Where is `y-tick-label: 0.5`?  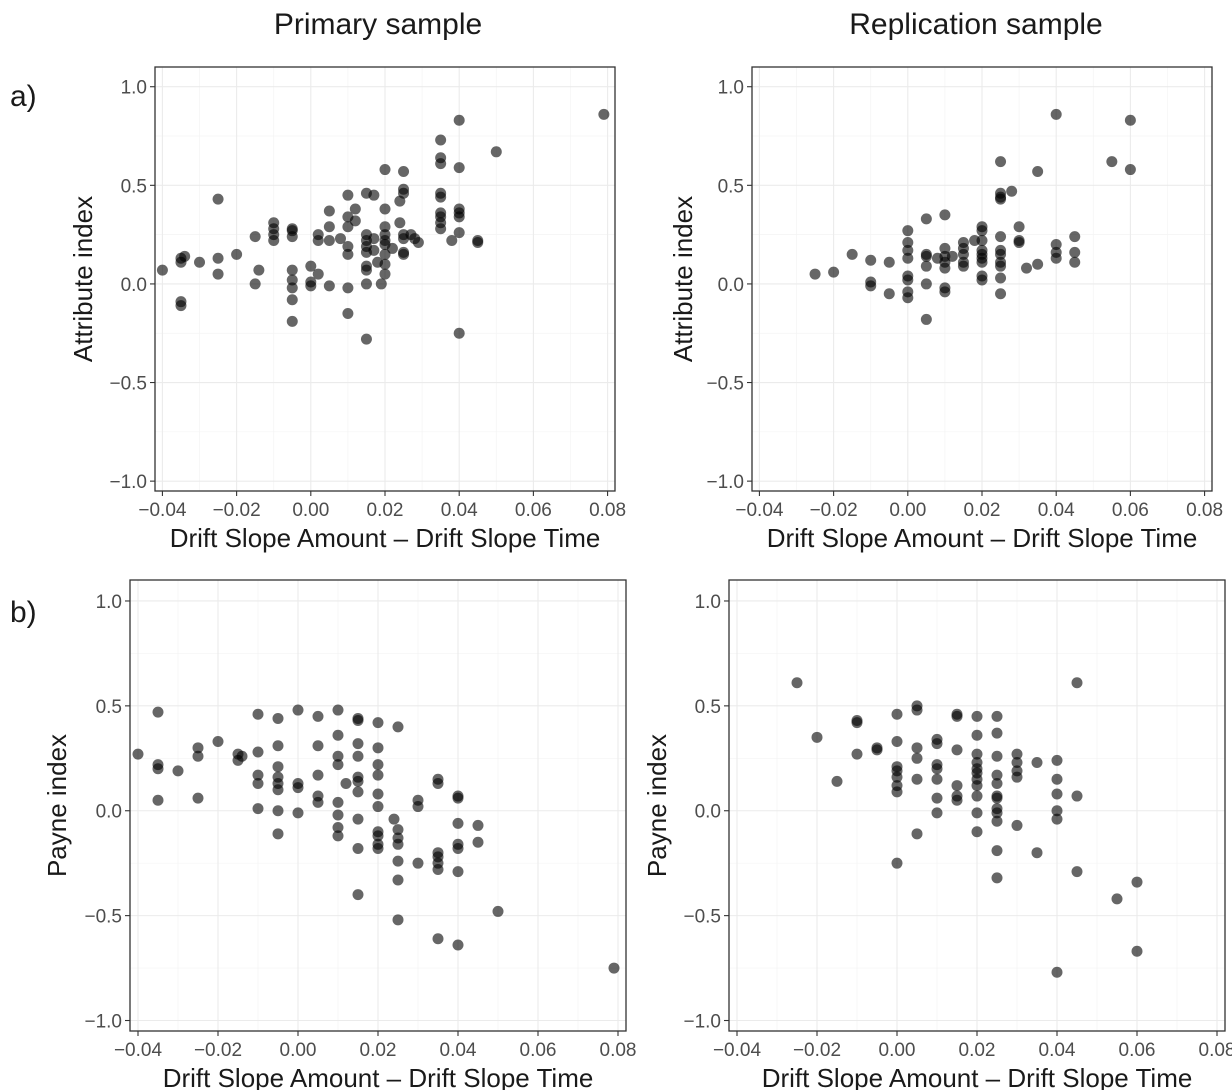 y-tick-label: 0.5 is located at coordinates (708, 707).